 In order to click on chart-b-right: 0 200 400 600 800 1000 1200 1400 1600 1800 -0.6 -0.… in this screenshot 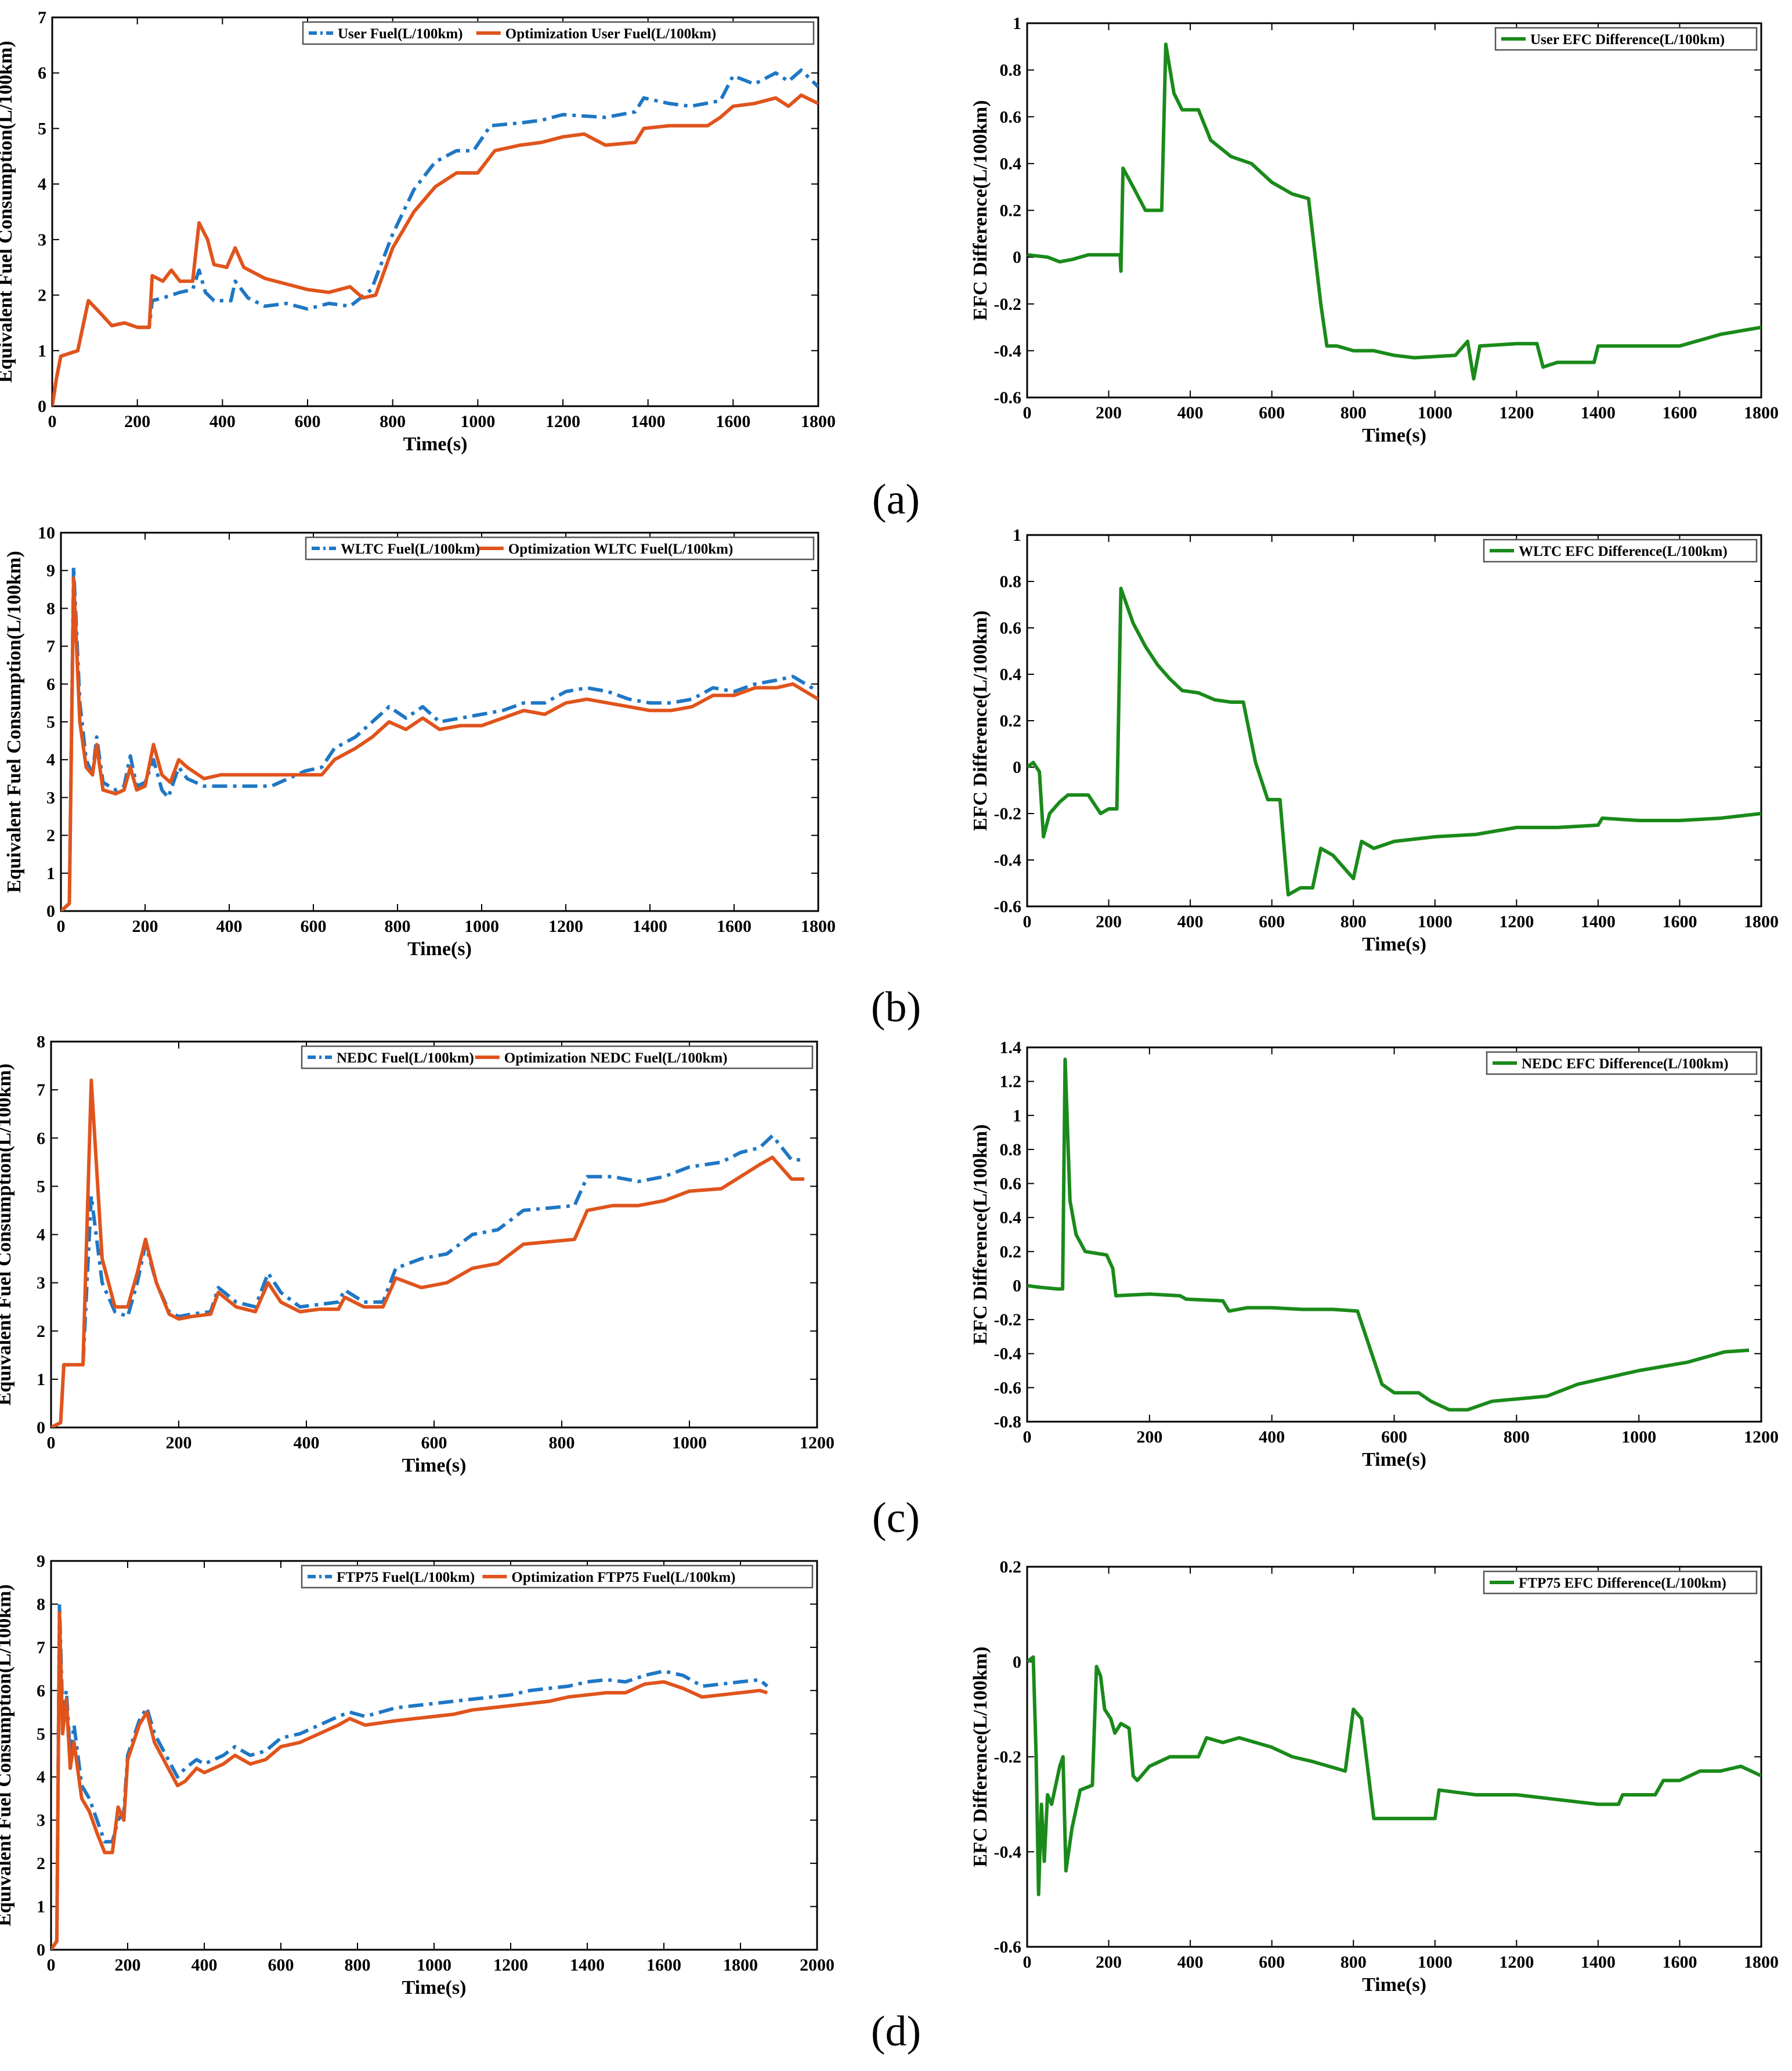, I will do `click(1374, 741)`.